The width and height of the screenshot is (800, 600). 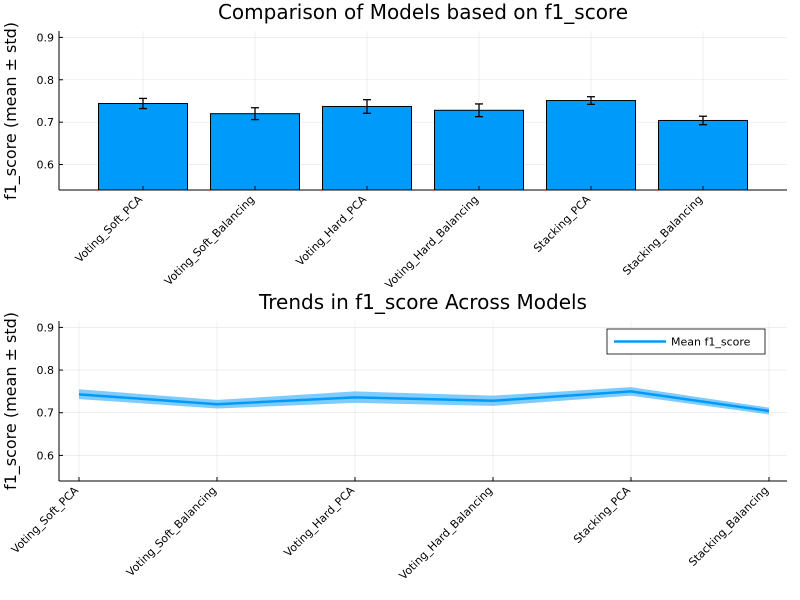 What do you see at coordinates (711, 342) in the screenshot?
I see `legend-label: Mean f1_score` at bounding box center [711, 342].